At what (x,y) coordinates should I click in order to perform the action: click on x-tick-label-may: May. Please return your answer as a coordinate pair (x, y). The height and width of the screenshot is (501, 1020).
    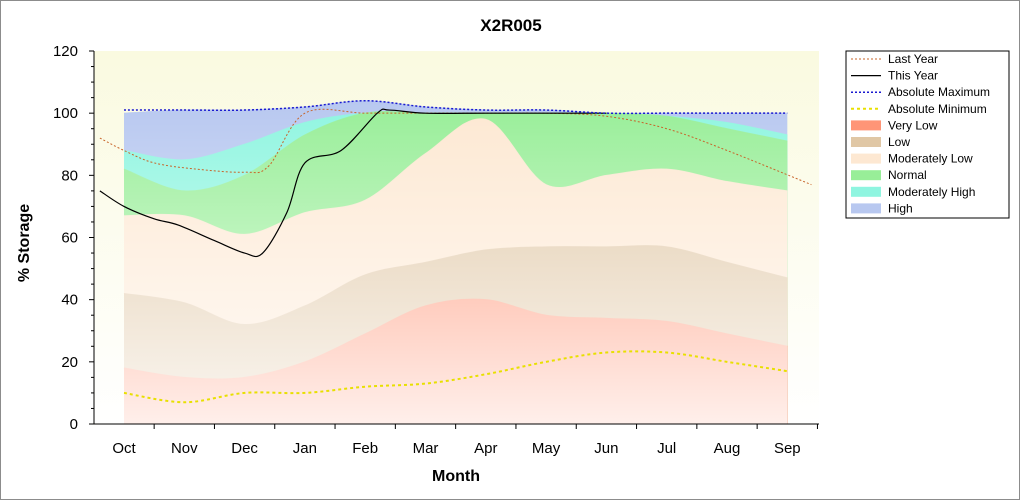
    Looking at the image, I should click on (546, 448).